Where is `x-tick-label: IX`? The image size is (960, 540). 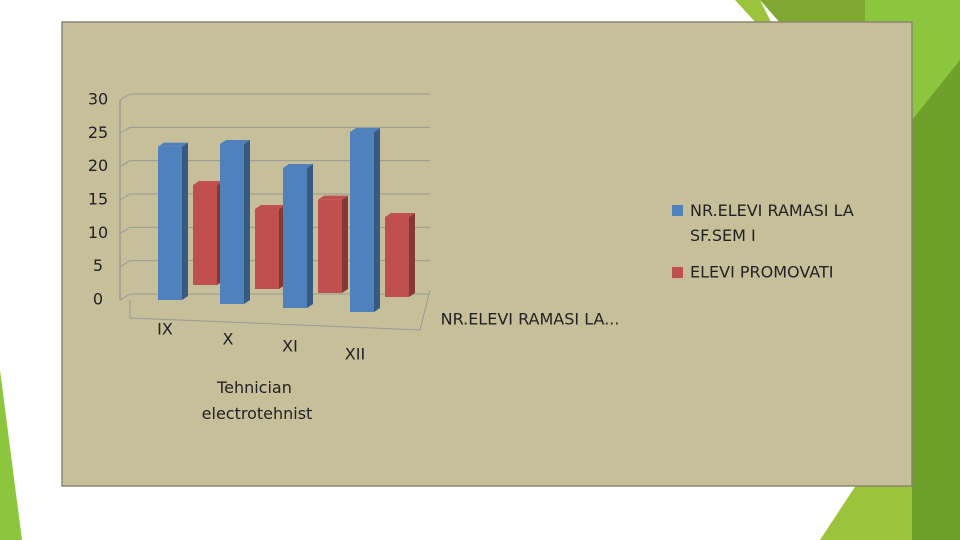
x-tick-label: IX is located at coordinates (165, 329).